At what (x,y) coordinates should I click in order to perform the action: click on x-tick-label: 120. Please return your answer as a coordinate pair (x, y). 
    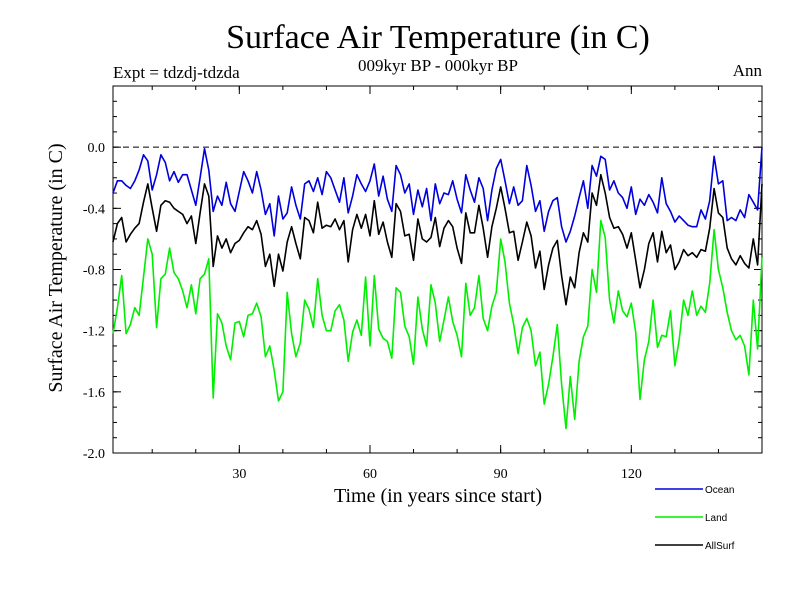
    Looking at the image, I should click on (631, 474).